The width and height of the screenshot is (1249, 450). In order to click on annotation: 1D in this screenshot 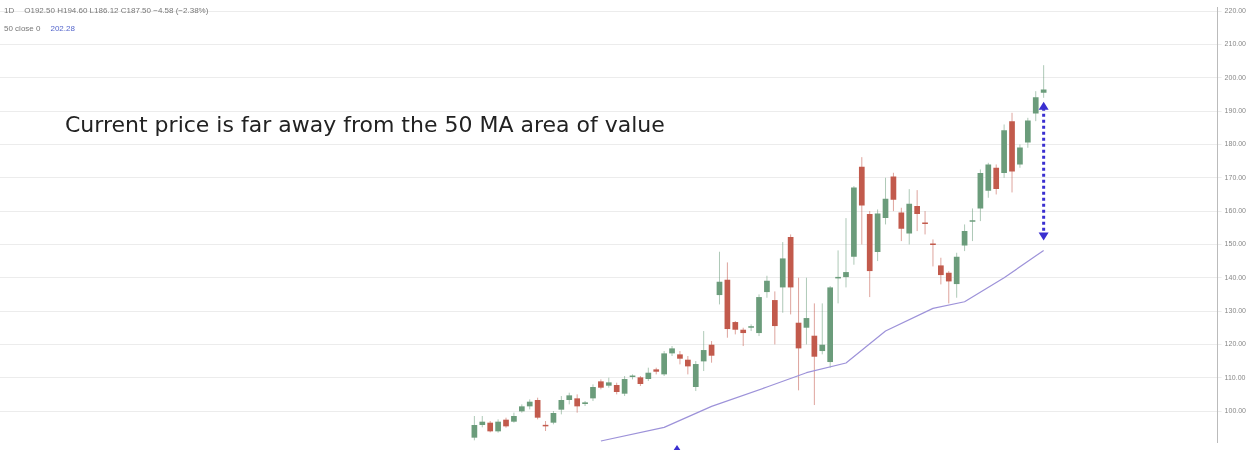, I will do `click(9, 10)`.